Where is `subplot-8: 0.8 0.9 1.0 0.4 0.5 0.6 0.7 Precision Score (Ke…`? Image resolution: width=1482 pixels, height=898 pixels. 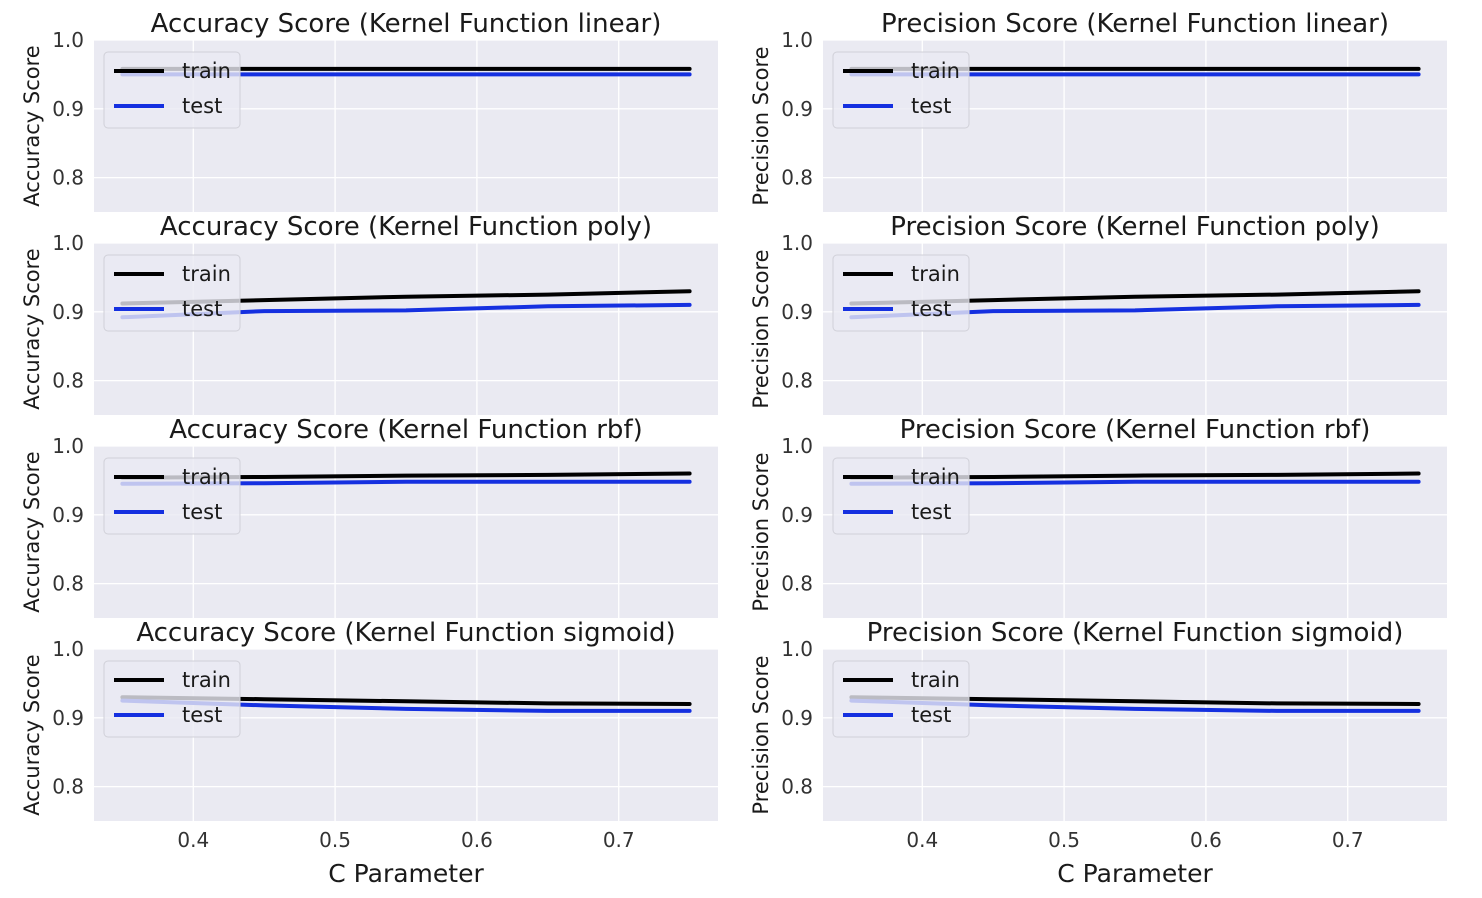 subplot-8: 0.8 0.9 1.0 0.4 0.5 0.6 0.7 Precision Score (Ke… is located at coordinates (1098, 753).